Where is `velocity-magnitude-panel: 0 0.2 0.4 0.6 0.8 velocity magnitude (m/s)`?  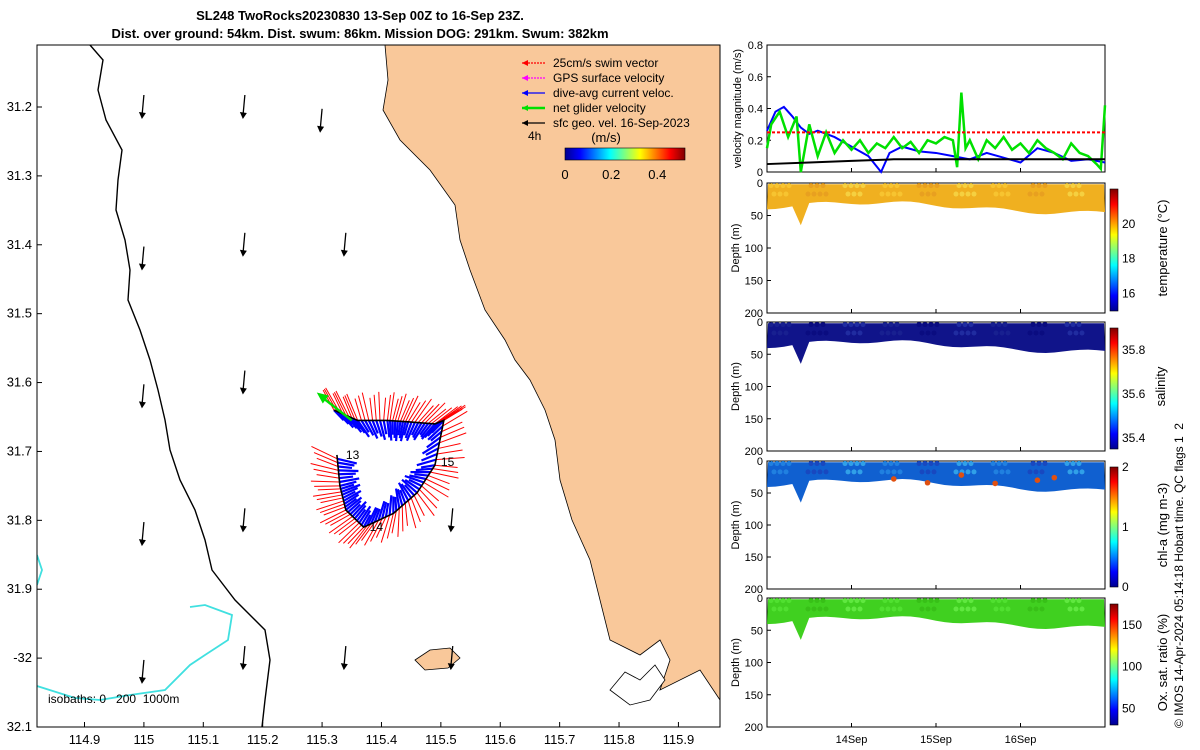
velocity-magnitude-panel: 0 0.2 0.4 0.6 0.8 velocity magnitude (m/s) is located at coordinates (919, 109).